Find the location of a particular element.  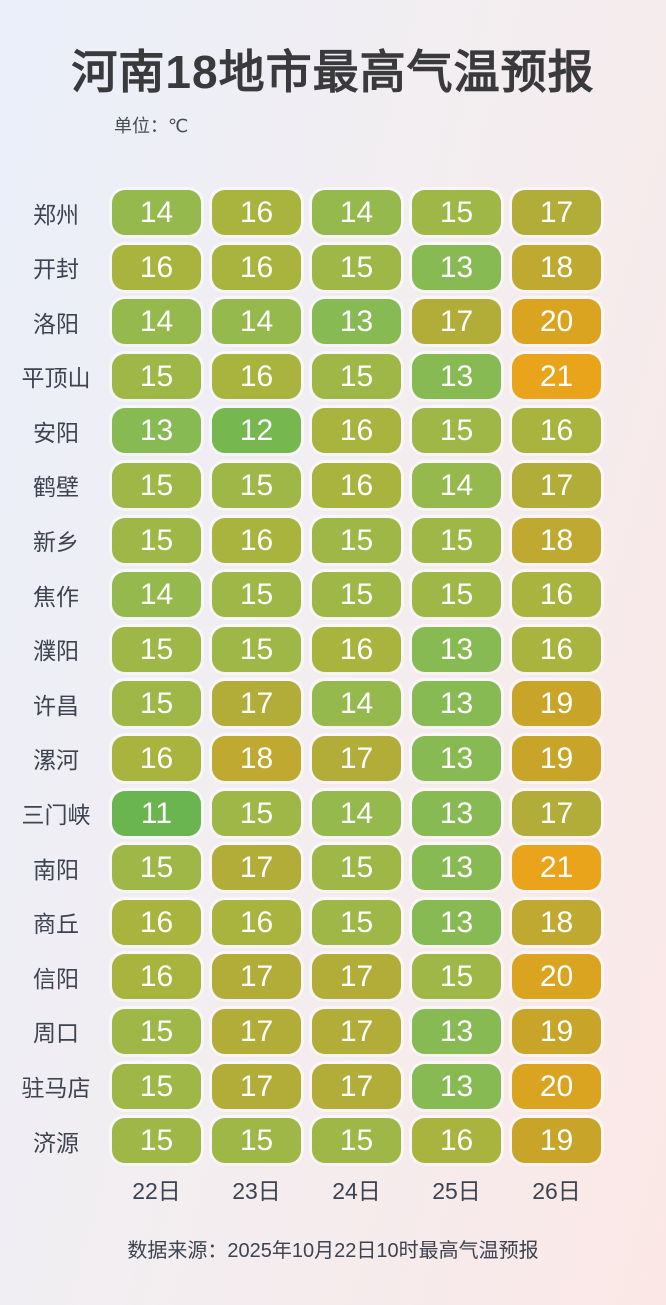

city-label: 商丘 is located at coordinates (56, 924).